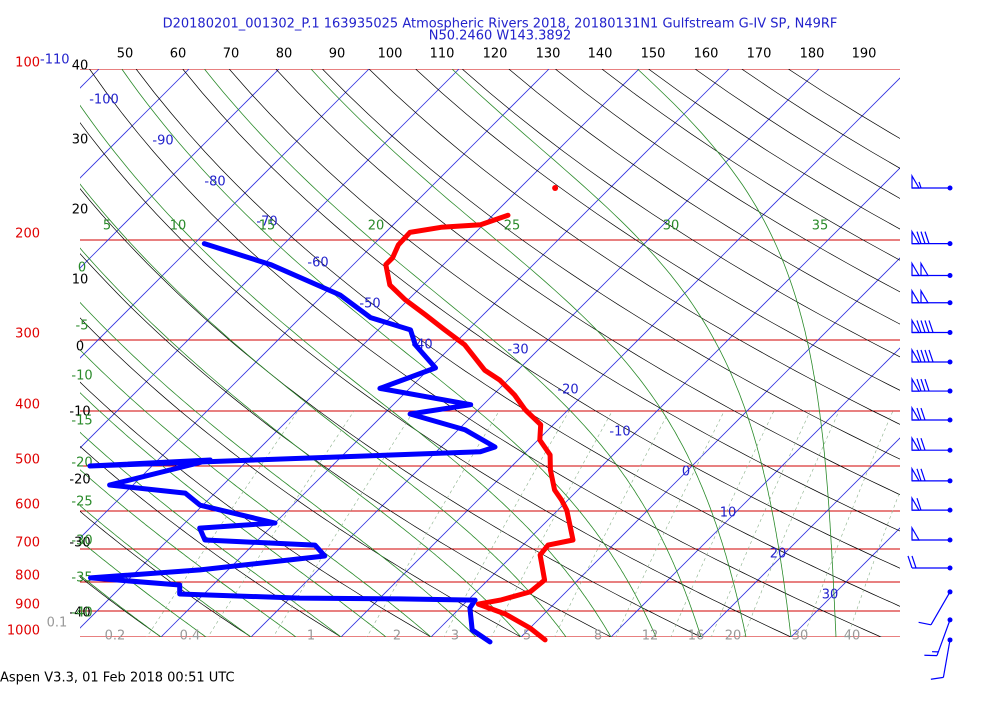 The width and height of the screenshot is (1000, 704). Describe the element at coordinates (284, 54) in the screenshot. I see `dry-adiabat-label: 80` at that location.